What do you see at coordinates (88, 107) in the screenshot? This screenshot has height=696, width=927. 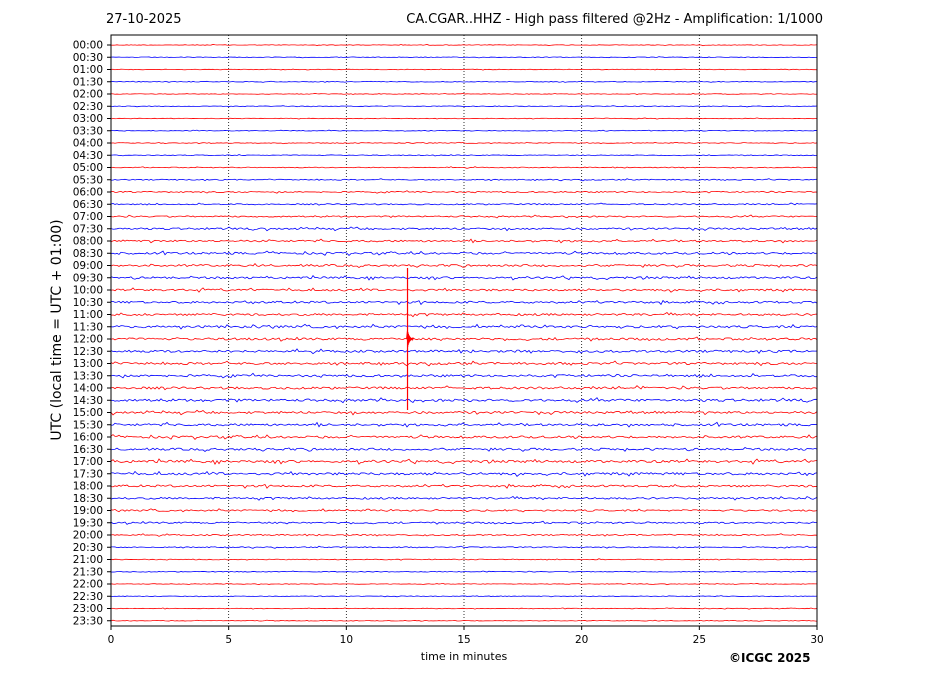 I see `y-tick-label: 02:30` at bounding box center [88, 107].